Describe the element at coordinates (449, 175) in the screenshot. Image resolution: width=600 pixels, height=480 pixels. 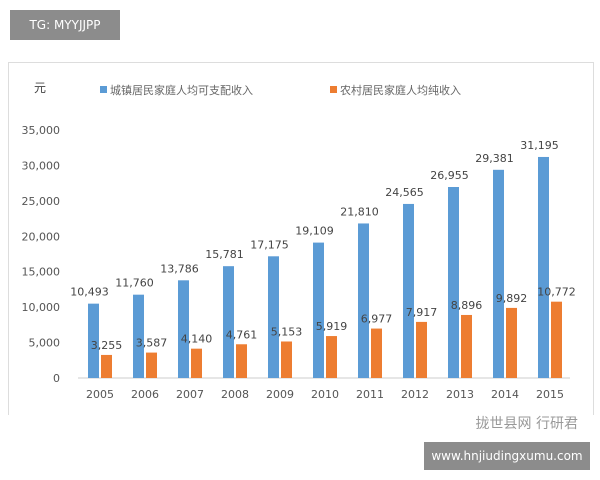
I see `data-label: 26,955` at that location.